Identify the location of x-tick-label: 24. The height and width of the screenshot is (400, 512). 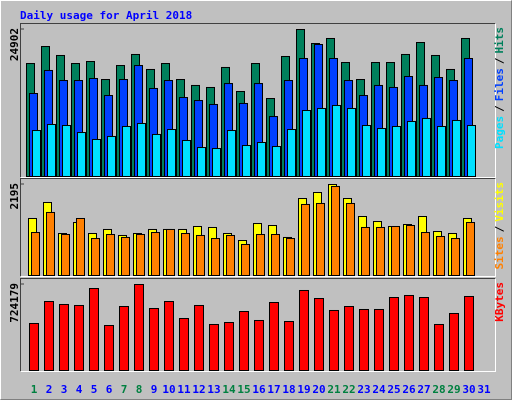
(379, 389).